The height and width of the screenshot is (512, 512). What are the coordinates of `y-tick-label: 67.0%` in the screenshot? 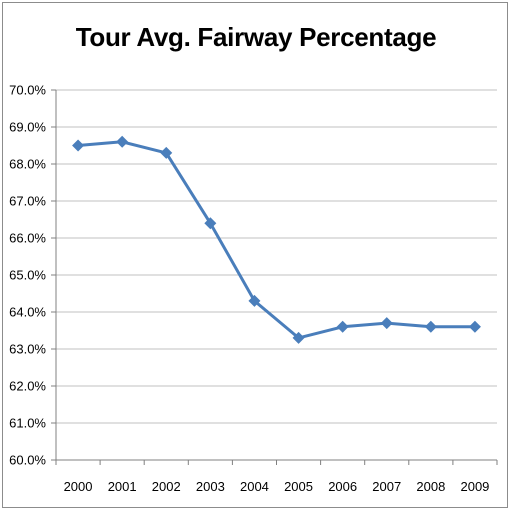 It's located at (27, 201).